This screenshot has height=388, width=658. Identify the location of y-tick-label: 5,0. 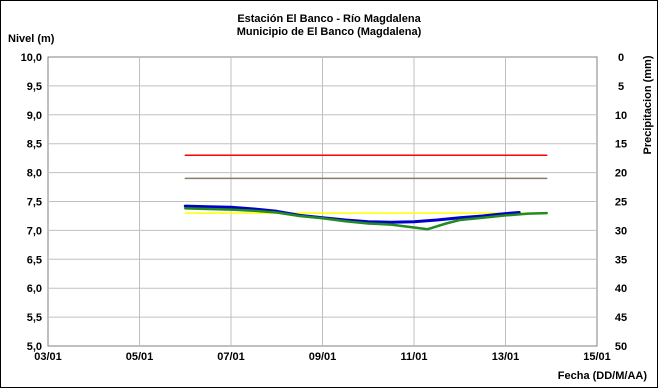
(34, 347).